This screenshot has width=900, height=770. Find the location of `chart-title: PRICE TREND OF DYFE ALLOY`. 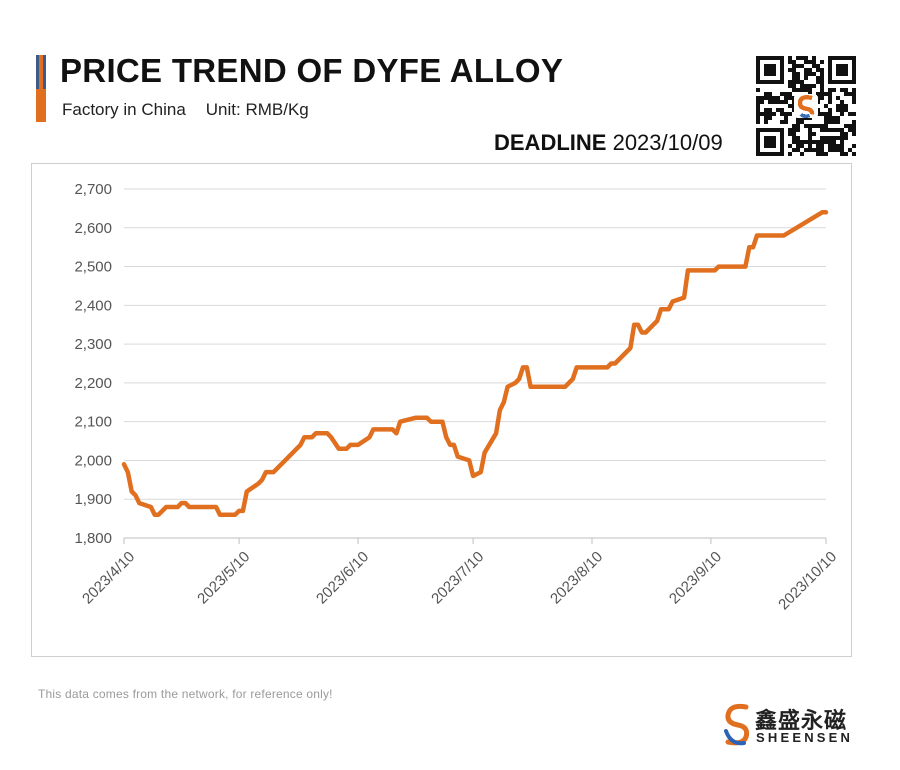

chart-title: PRICE TREND OF DYFE ALLOY is located at coordinates (312, 70).